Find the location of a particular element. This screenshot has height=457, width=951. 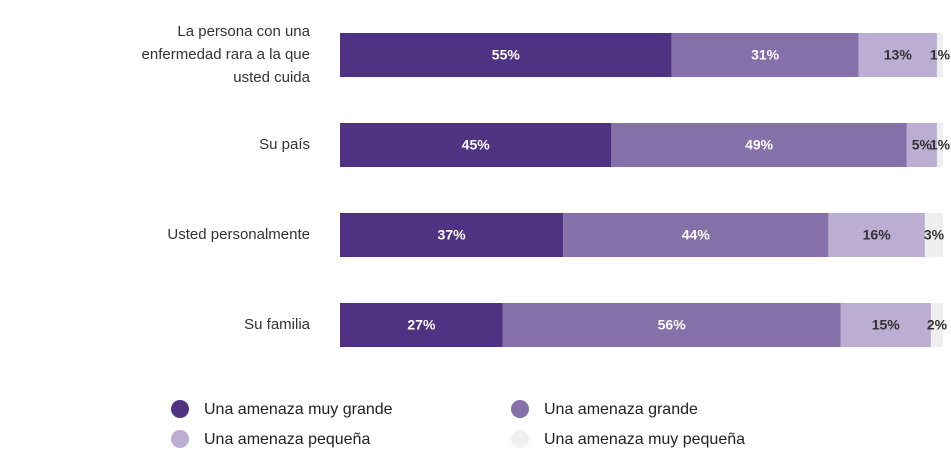

value-label: 2% is located at coordinates (937, 325).